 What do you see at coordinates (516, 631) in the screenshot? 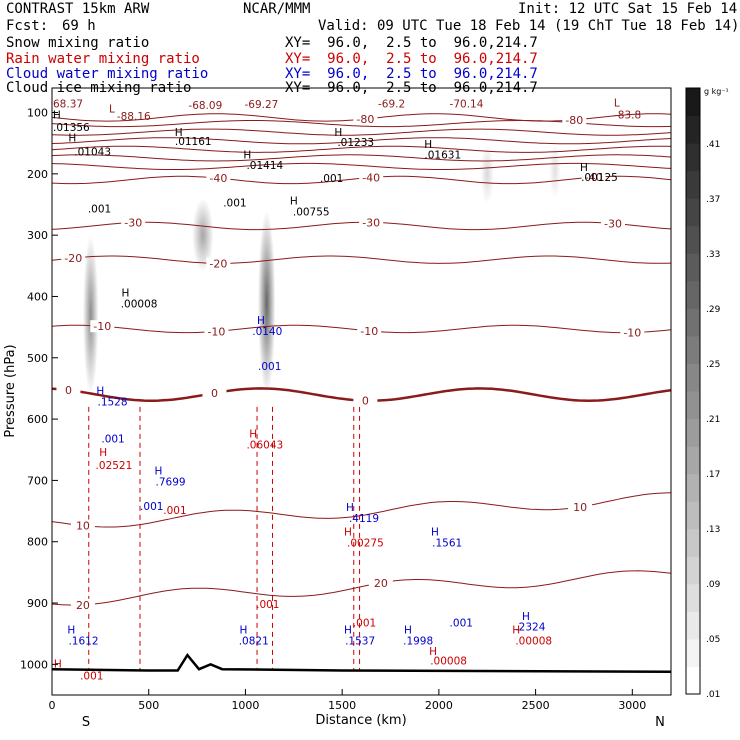
I see `high-marker-23: H` at bounding box center [516, 631].